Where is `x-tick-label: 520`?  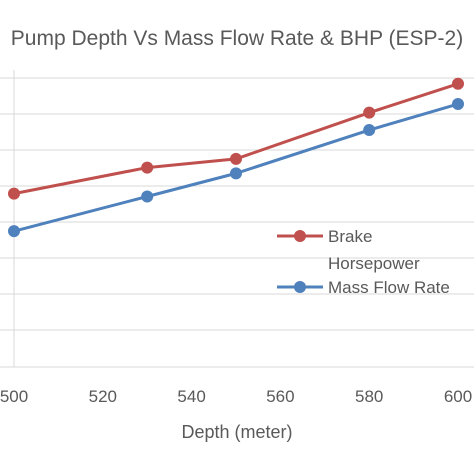 x-tick-label: 520 is located at coordinates (103, 396).